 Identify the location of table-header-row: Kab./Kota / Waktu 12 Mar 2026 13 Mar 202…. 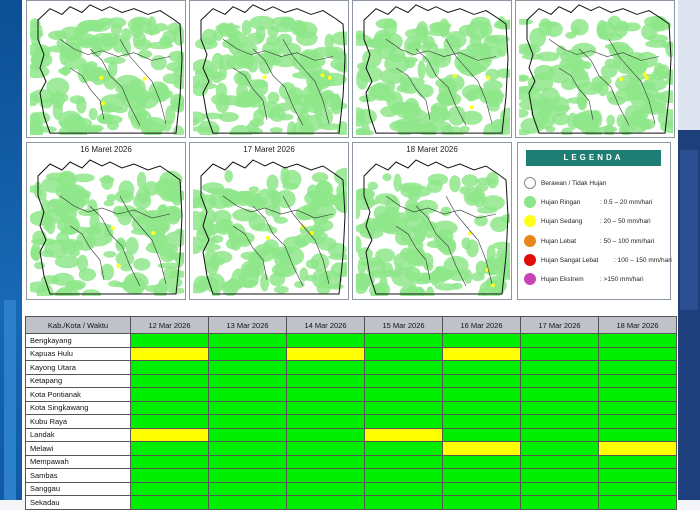
(351, 325).